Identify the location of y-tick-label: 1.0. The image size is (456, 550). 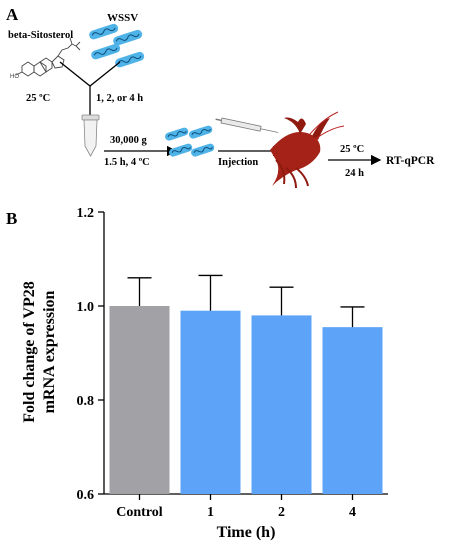
(86, 307).